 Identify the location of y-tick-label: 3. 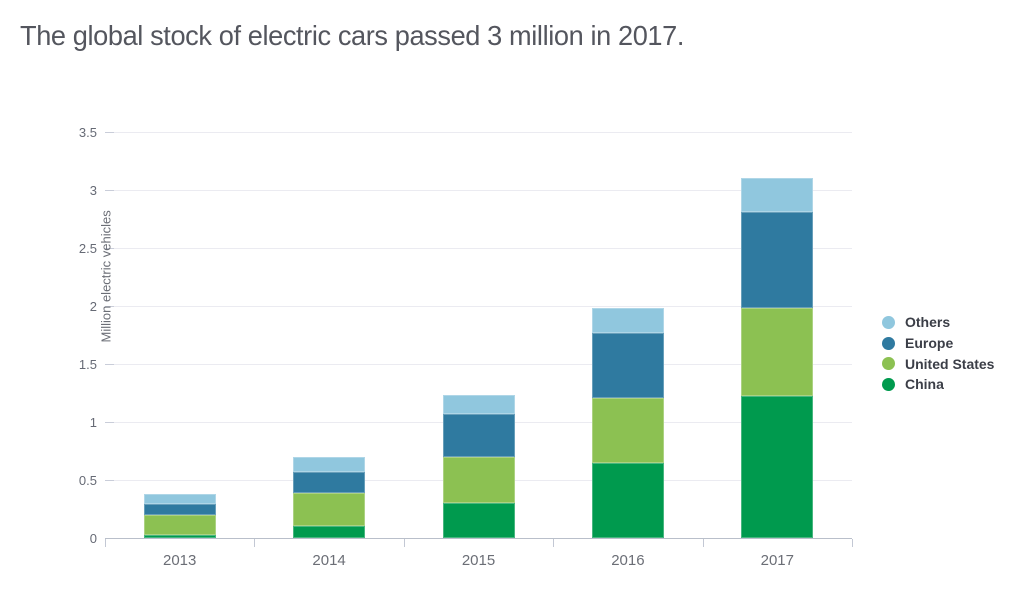
(93, 190).